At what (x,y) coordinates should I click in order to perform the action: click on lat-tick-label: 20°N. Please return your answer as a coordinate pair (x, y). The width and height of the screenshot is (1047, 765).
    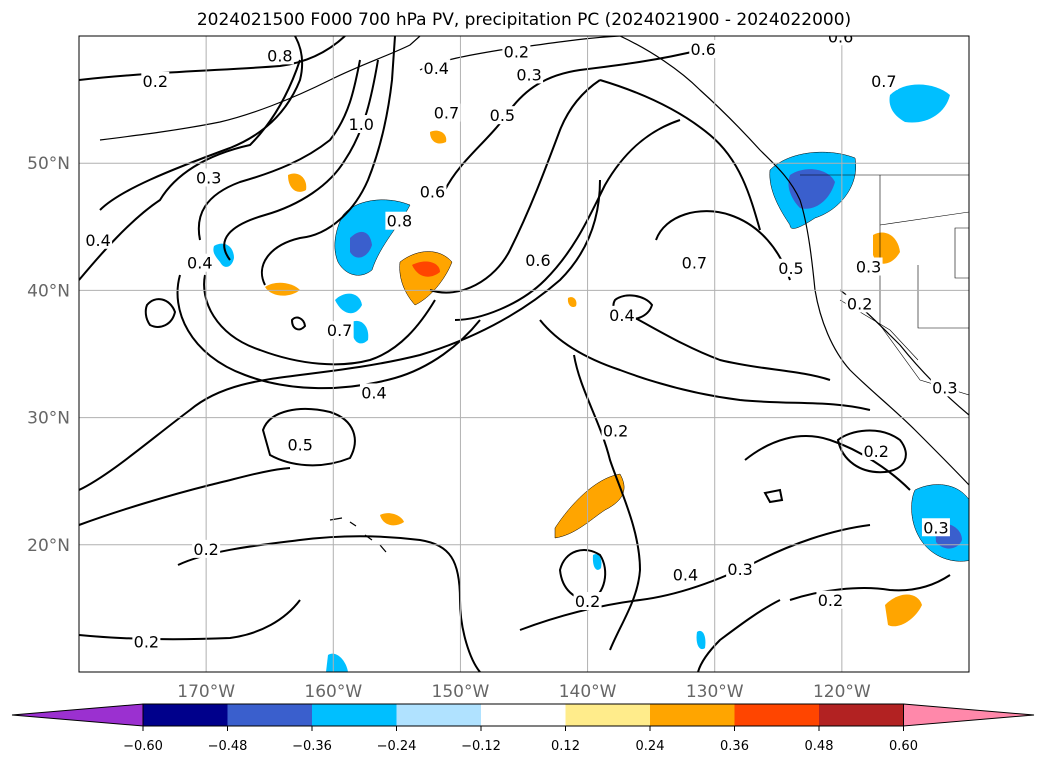
    Looking at the image, I should click on (48, 546).